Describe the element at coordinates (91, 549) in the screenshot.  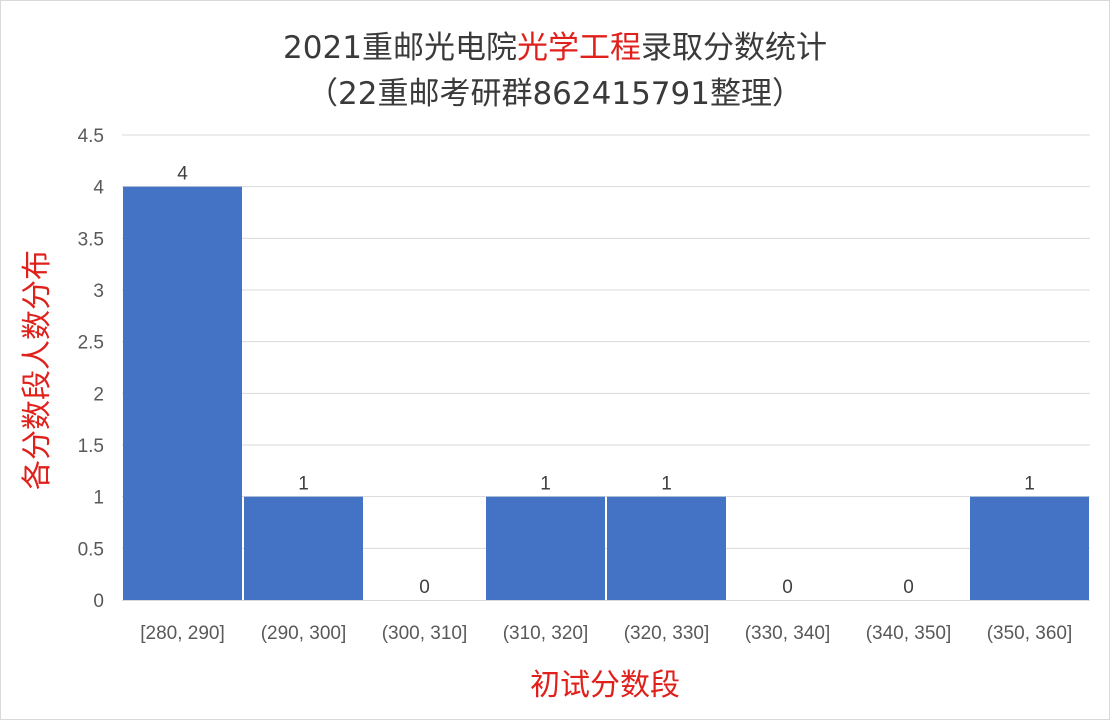
I see `y-tick-label: 0.5` at that location.